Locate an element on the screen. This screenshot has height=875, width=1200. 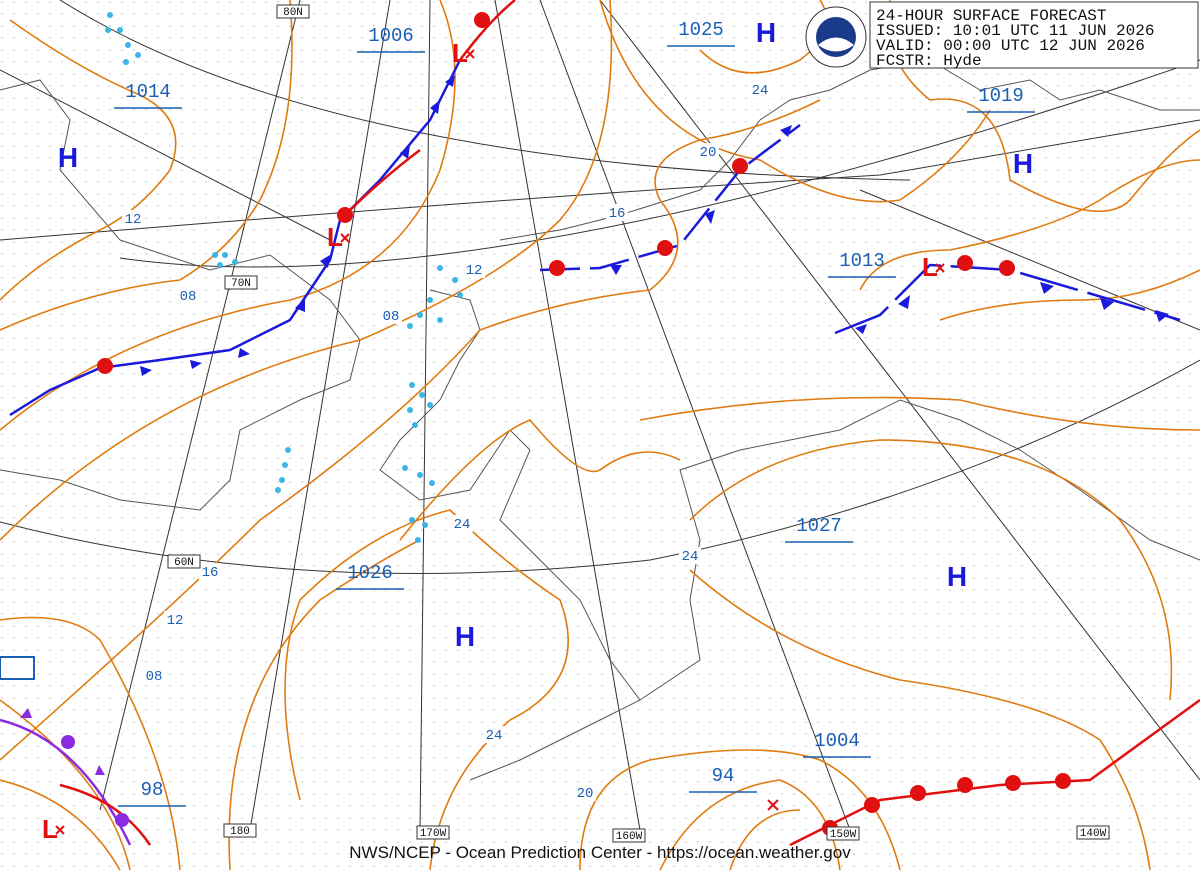
noaa-logo is located at coordinates (836, 37).